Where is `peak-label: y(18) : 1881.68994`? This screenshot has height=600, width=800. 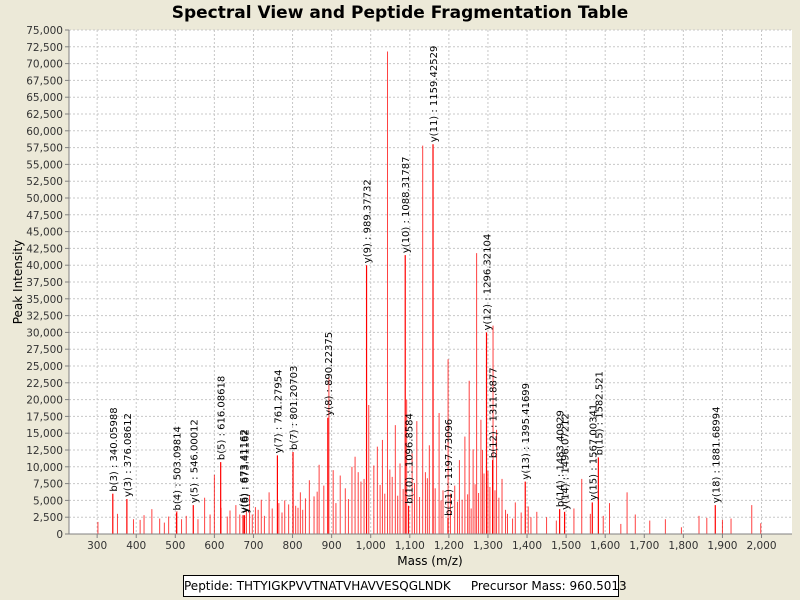
peak-label: y(18) : 1881.68994 is located at coordinates (716, 454).